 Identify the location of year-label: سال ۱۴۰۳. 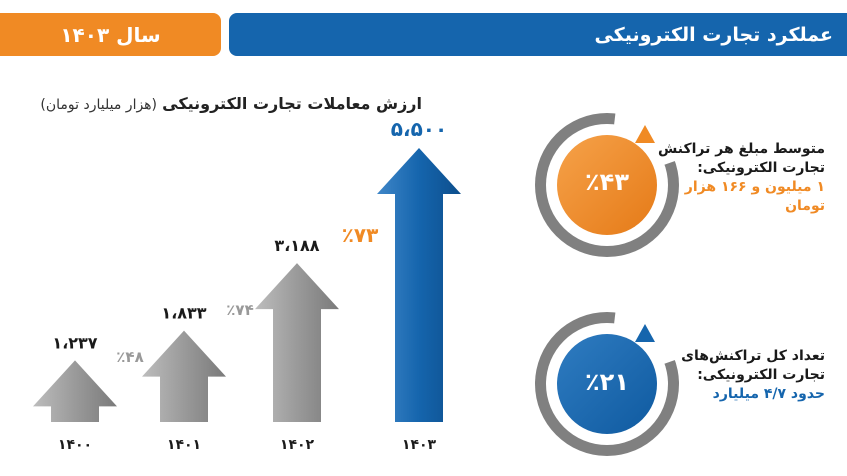
(110, 34).